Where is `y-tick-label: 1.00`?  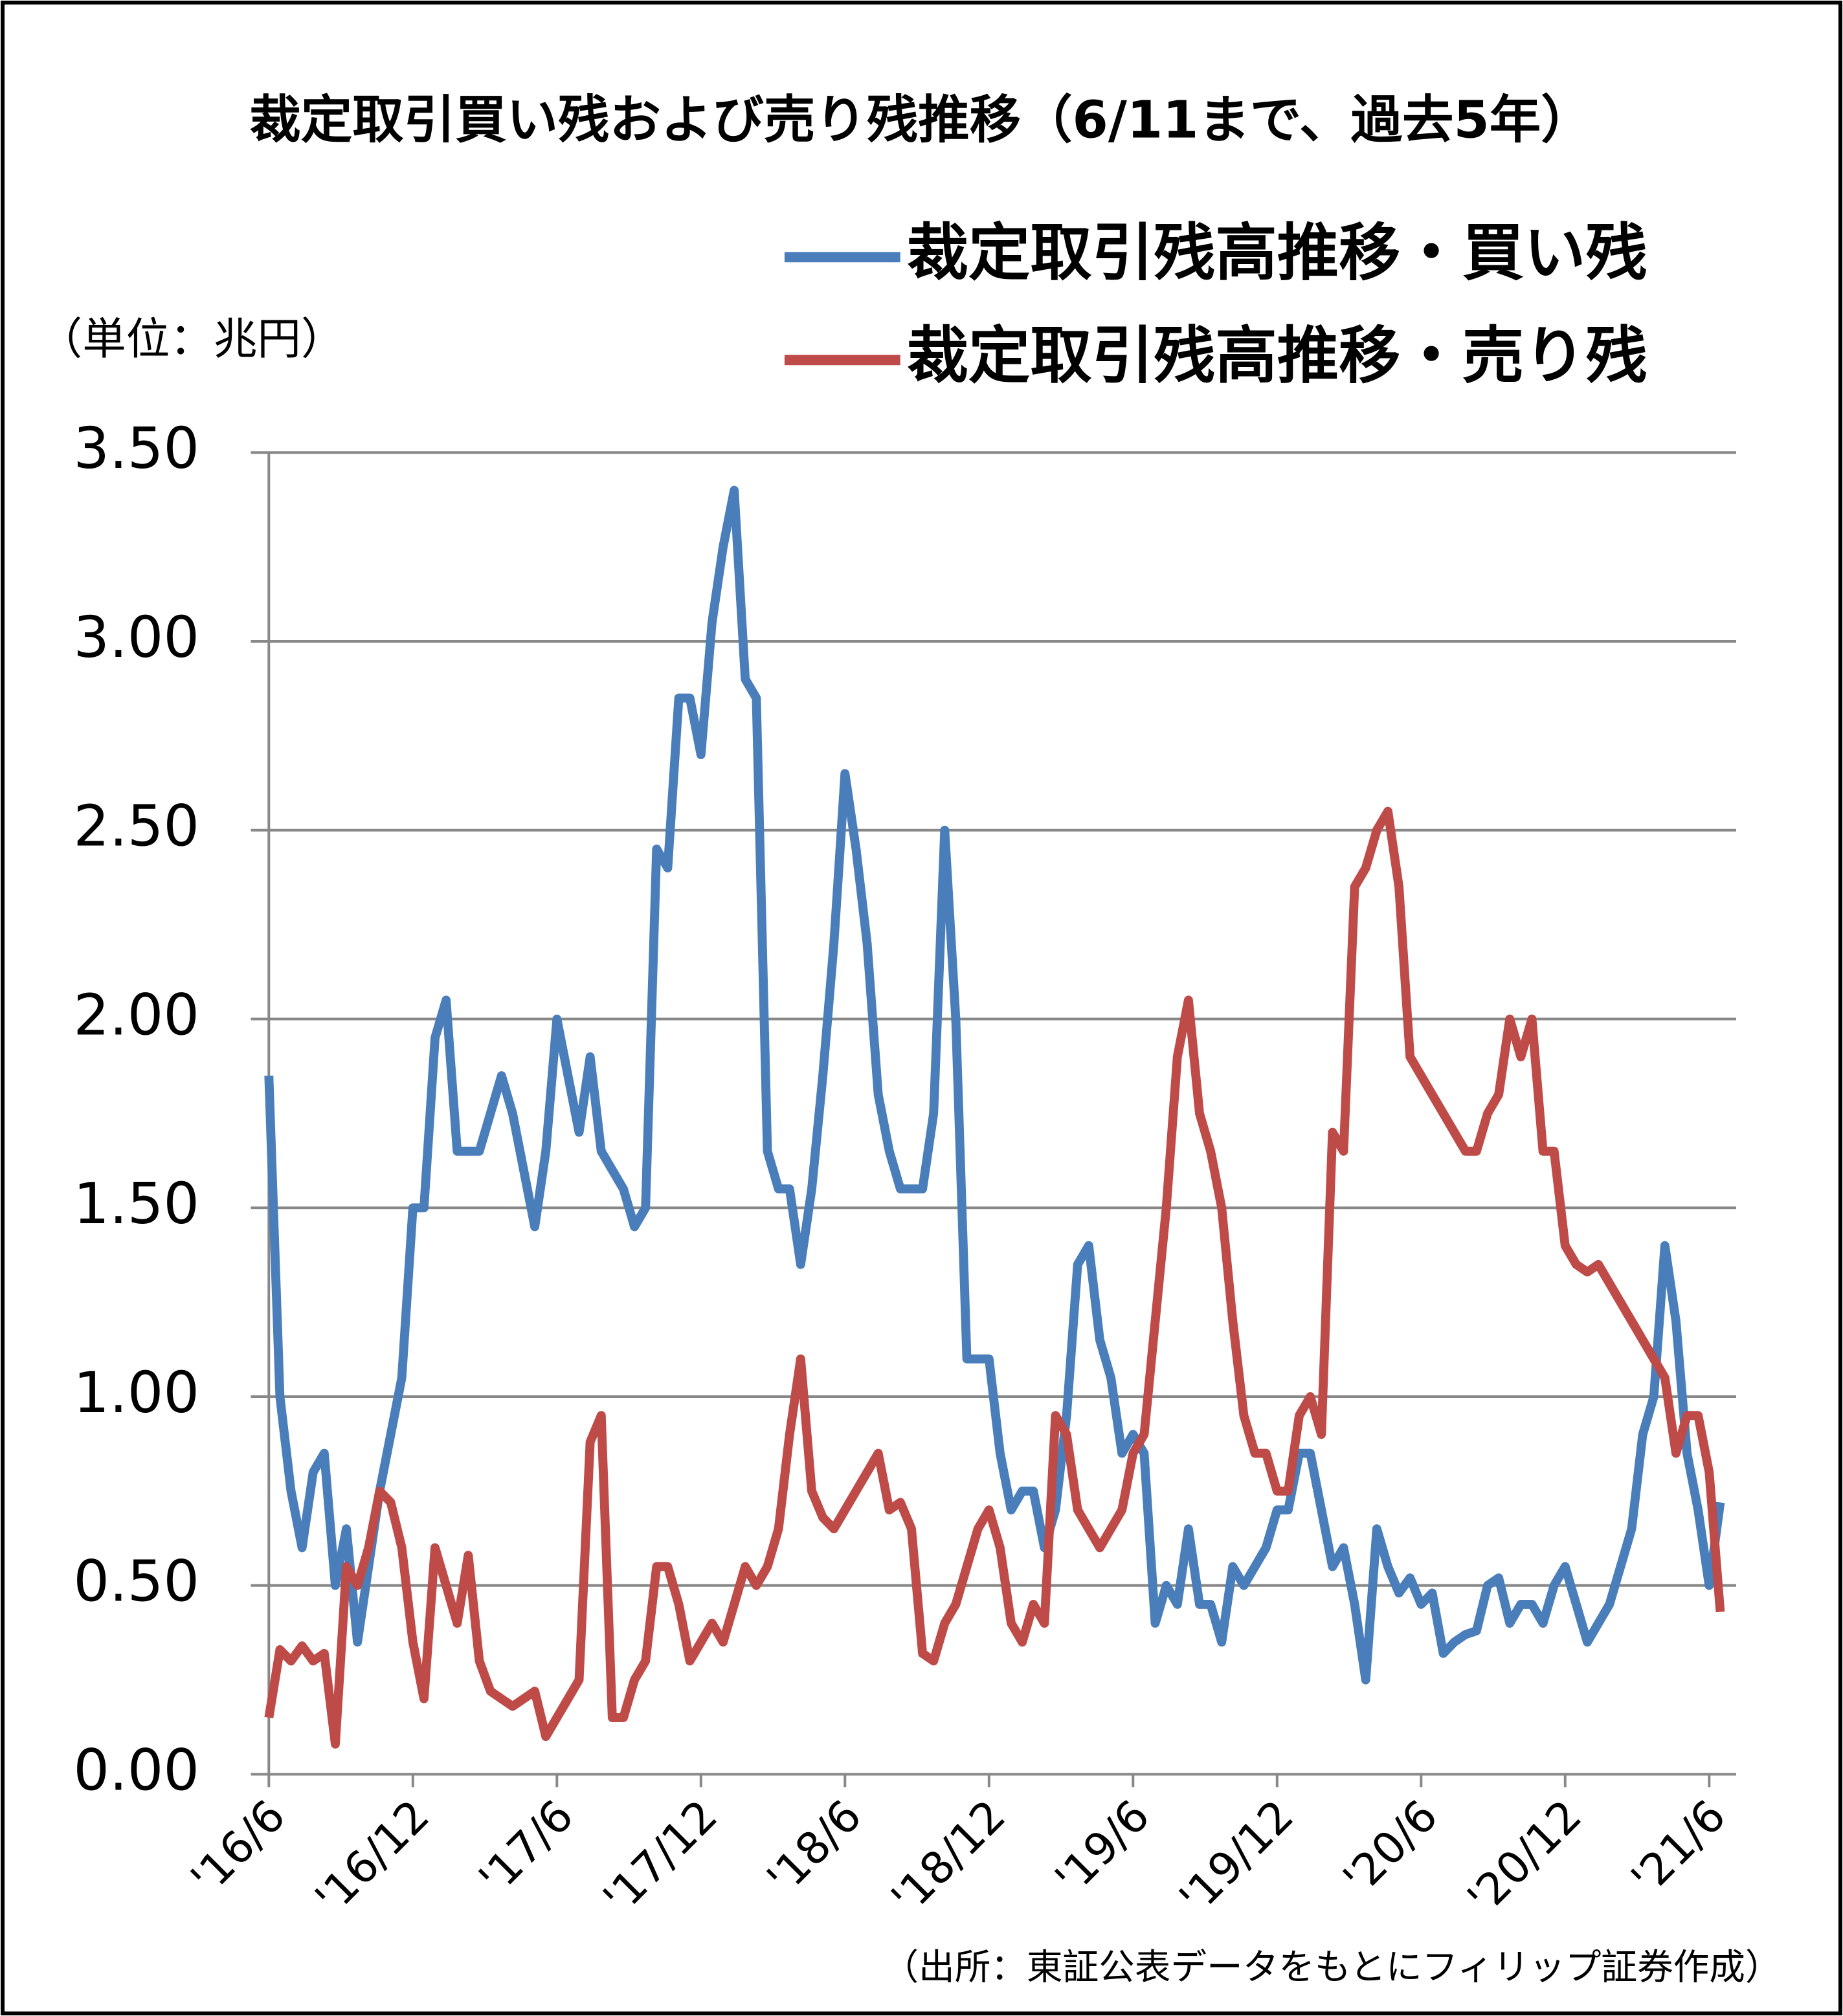
y-tick-label: 1.00 is located at coordinates (136, 1393).